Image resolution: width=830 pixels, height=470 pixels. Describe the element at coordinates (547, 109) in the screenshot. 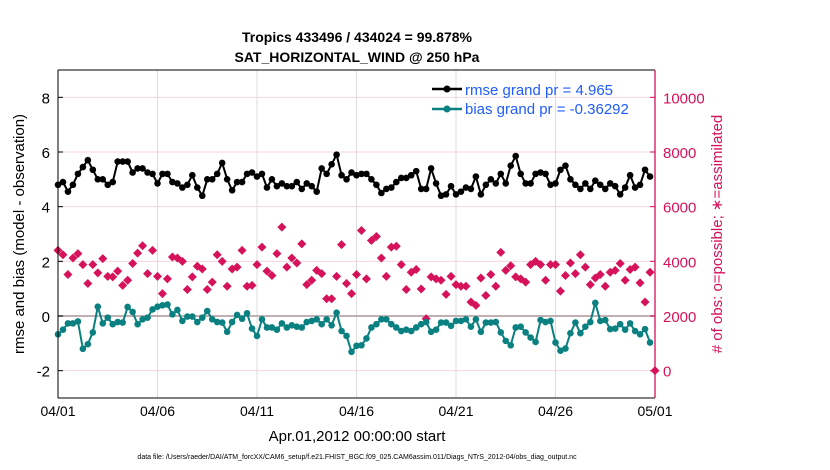

I see `legend-bias: bias grand pr = -0.36292` at that location.